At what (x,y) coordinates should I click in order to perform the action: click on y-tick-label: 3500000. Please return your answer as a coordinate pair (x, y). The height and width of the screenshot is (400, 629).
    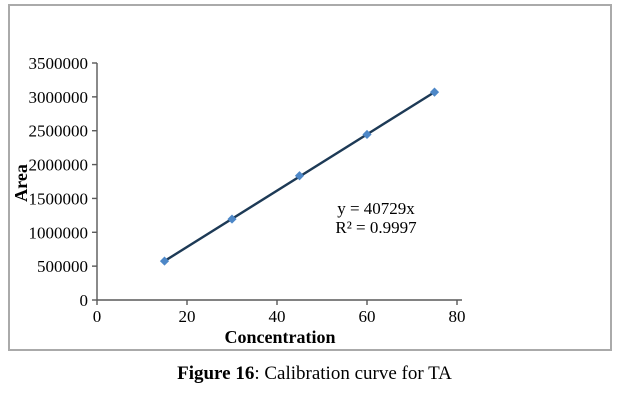
    Looking at the image, I should click on (59, 63).